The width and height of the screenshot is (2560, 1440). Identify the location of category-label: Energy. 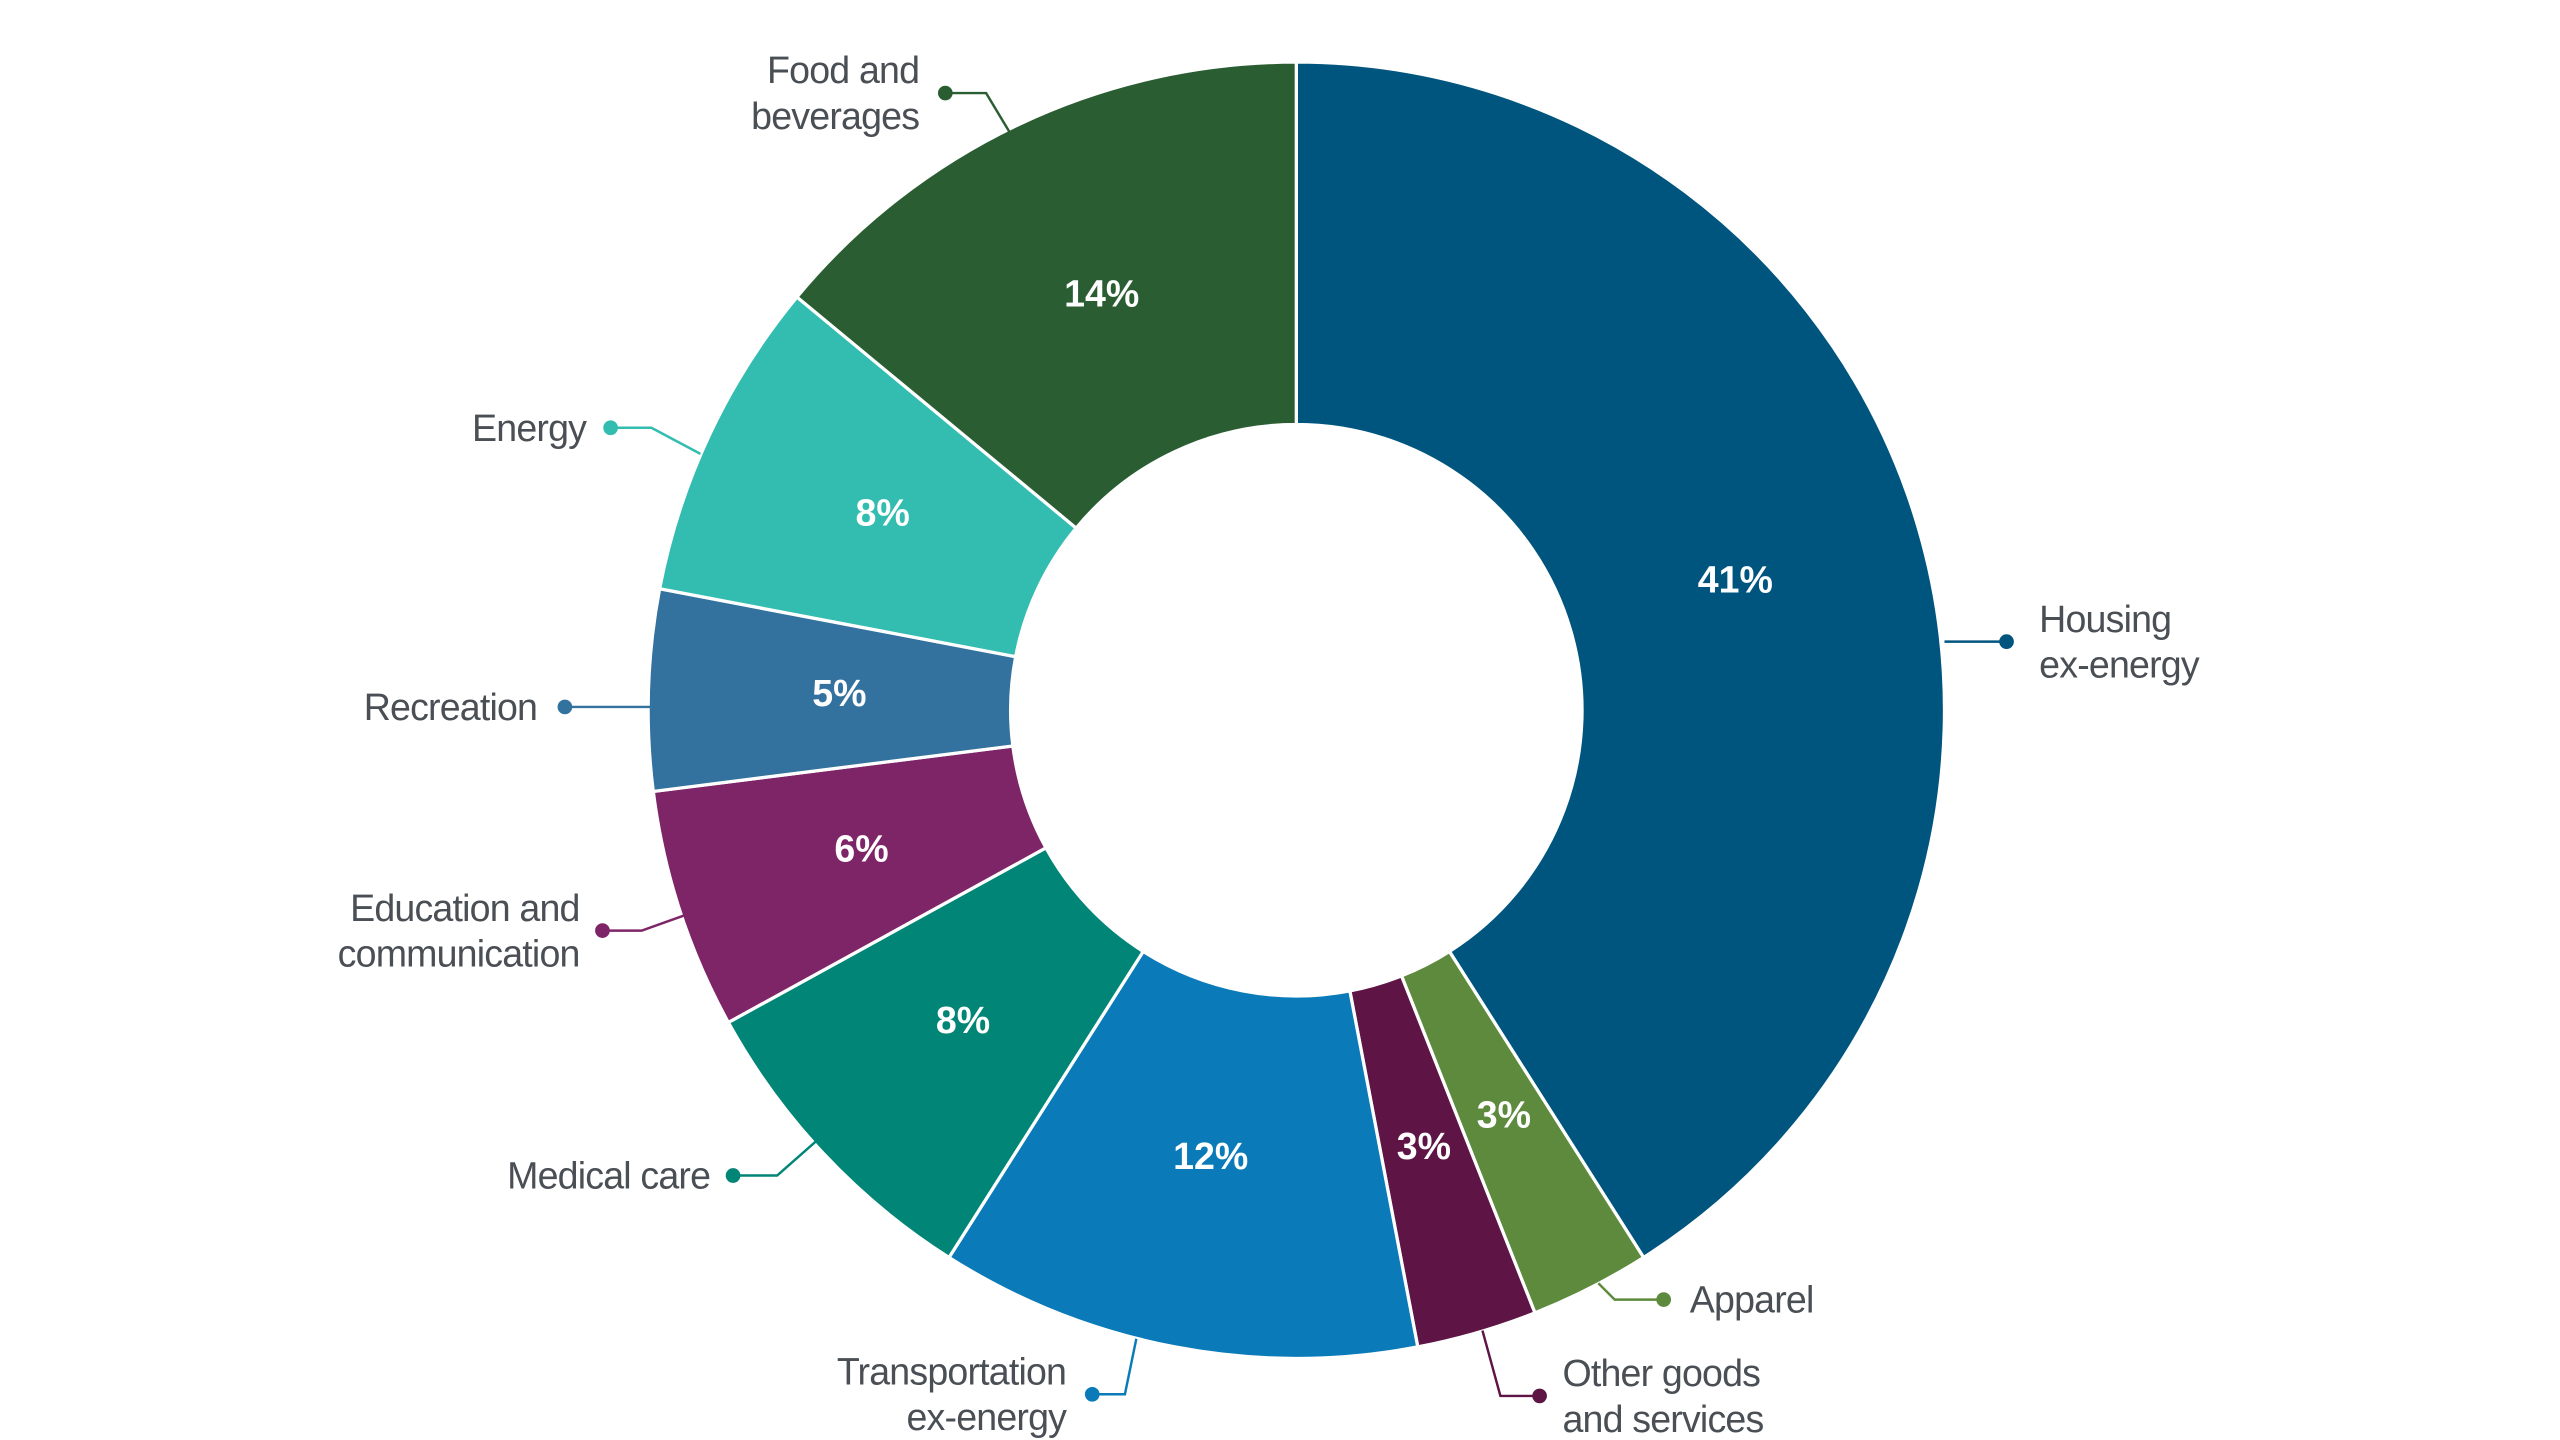
(529, 428).